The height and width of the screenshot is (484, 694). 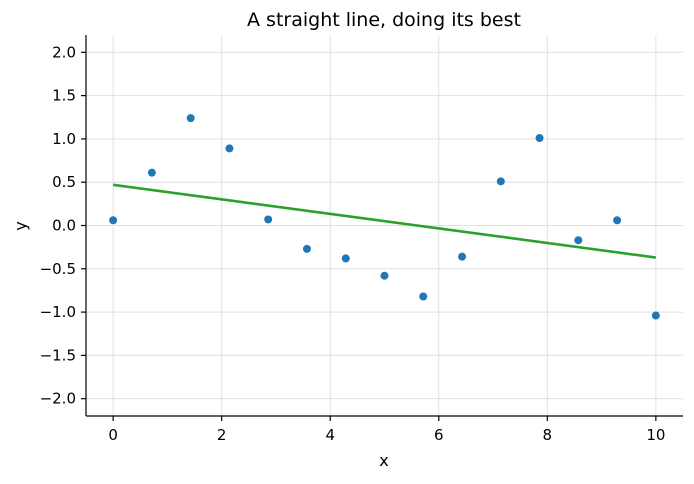 What do you see at coordinates (58, 312) in the screenshot?
I see `y-tick-label: −1.0` at bounding box center [58, 312].